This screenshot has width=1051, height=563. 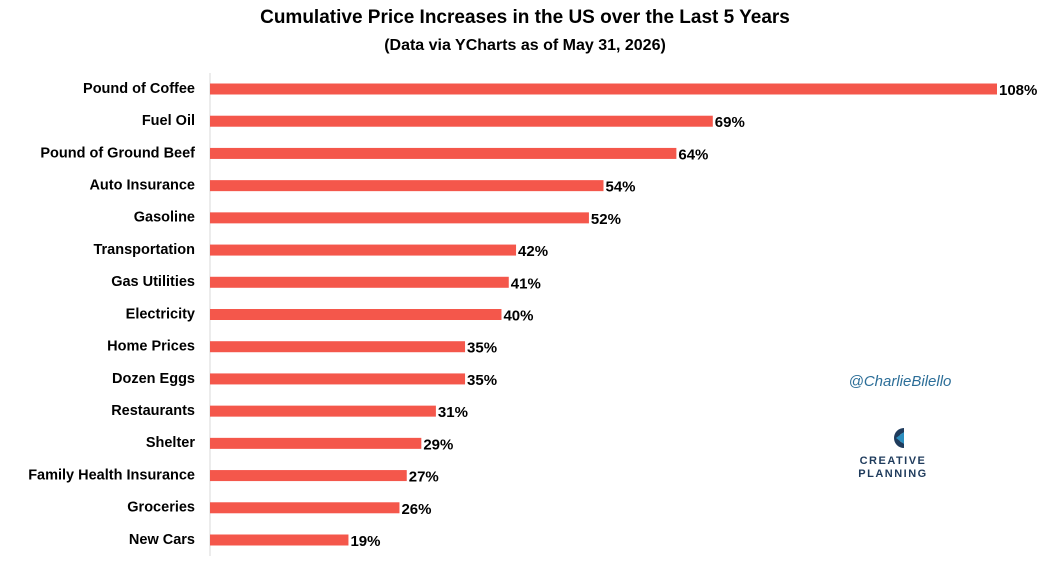 What do you see at coordinates (365, 541) in the screenshot?
I see `value-label: 19%` at bounding box center [365, 541].